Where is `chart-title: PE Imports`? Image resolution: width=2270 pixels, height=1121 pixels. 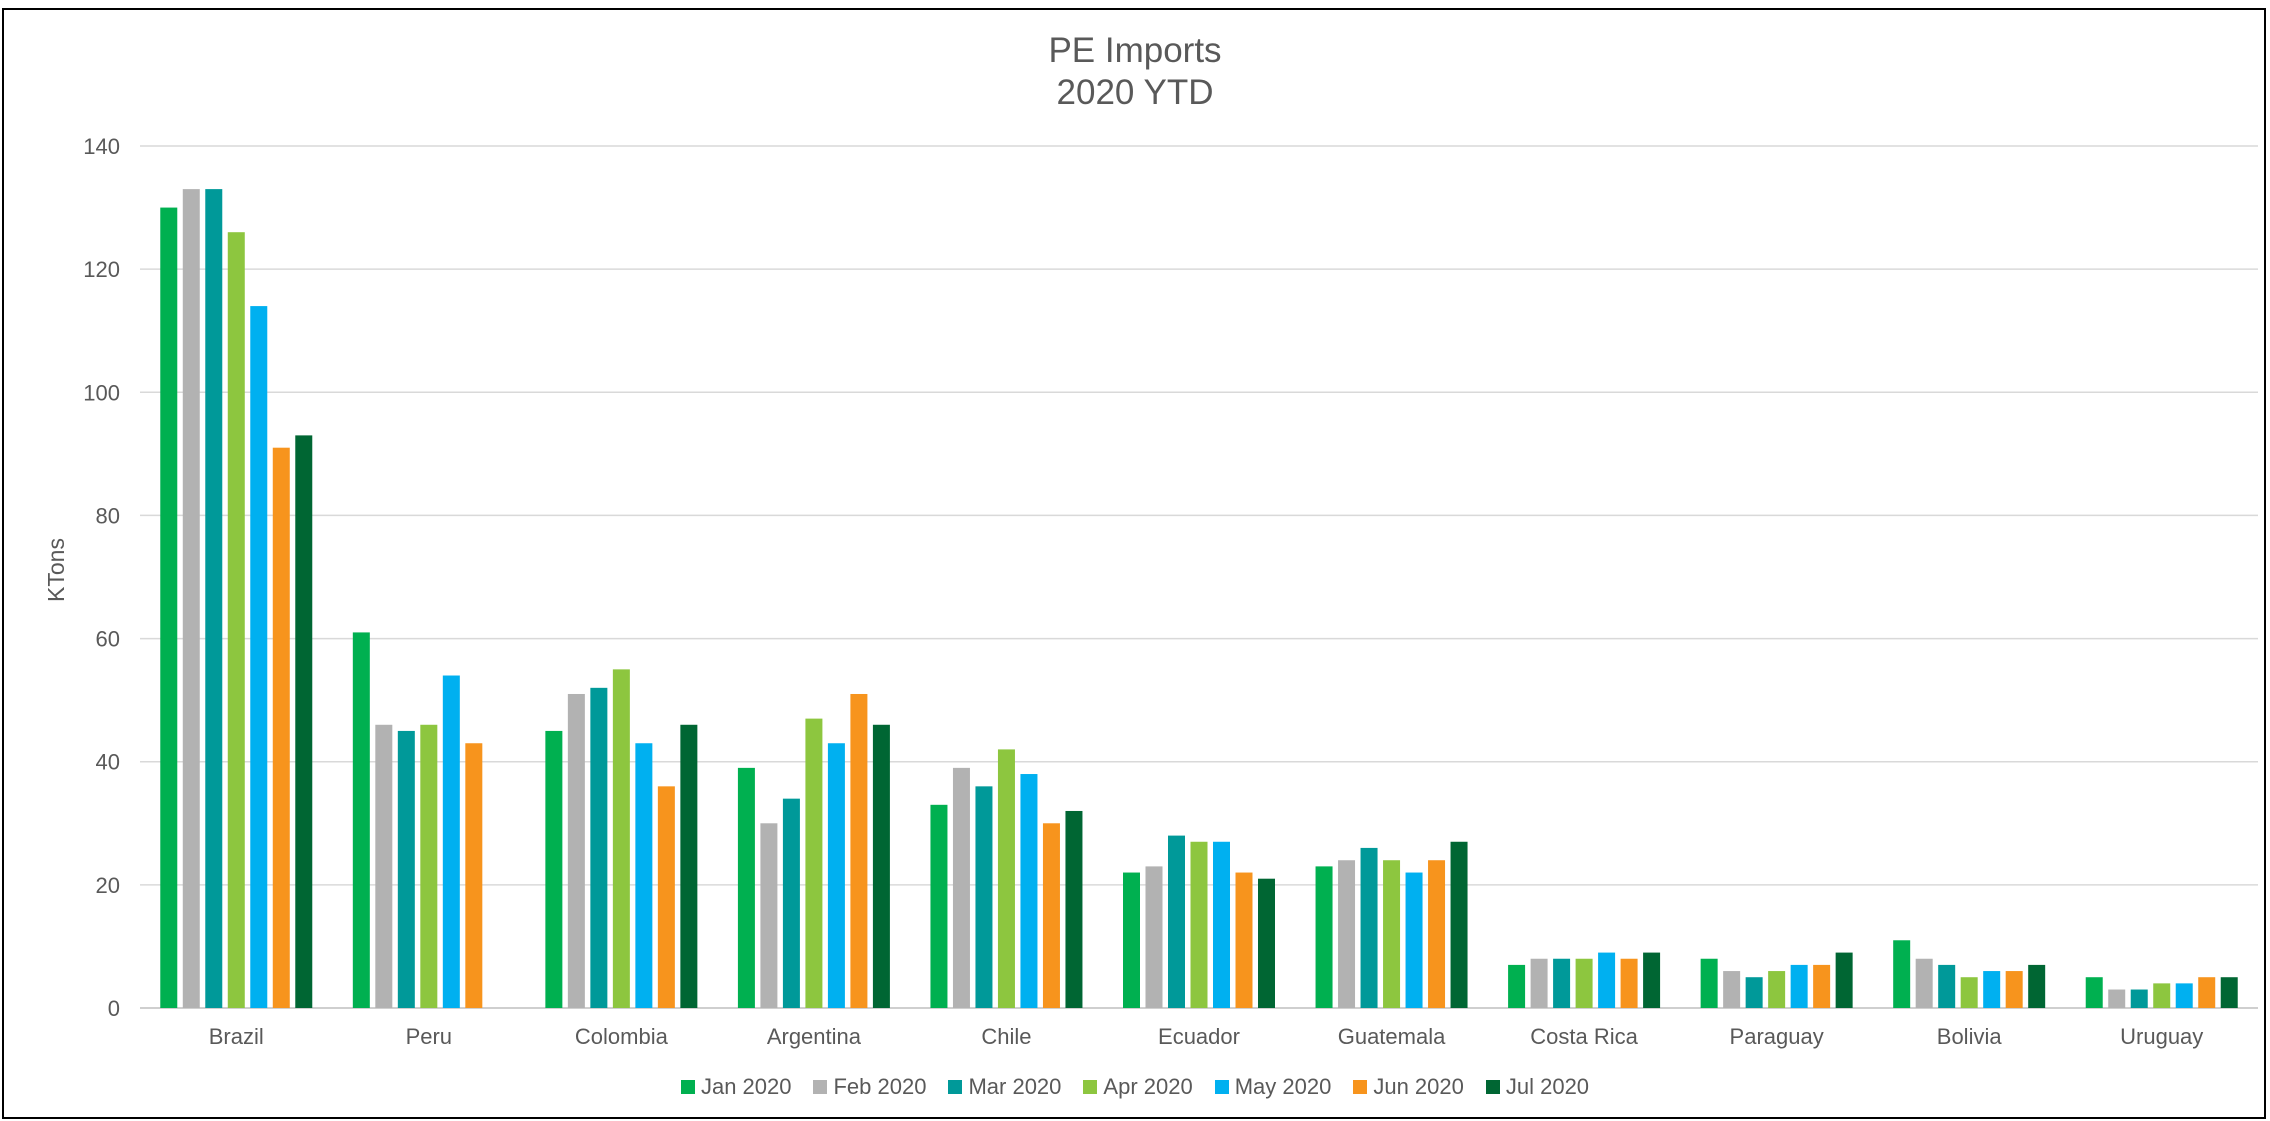 chart-title: PE Imports is located at coordinates (1135, 50).